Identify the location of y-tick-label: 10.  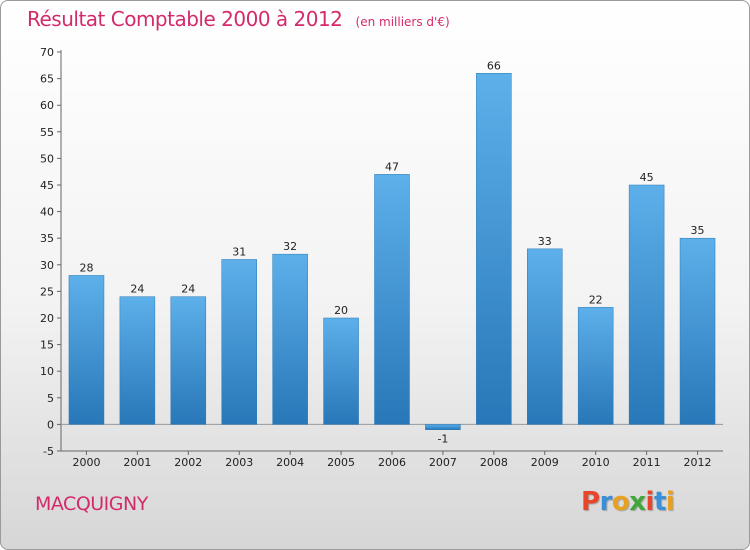
(47, 371).